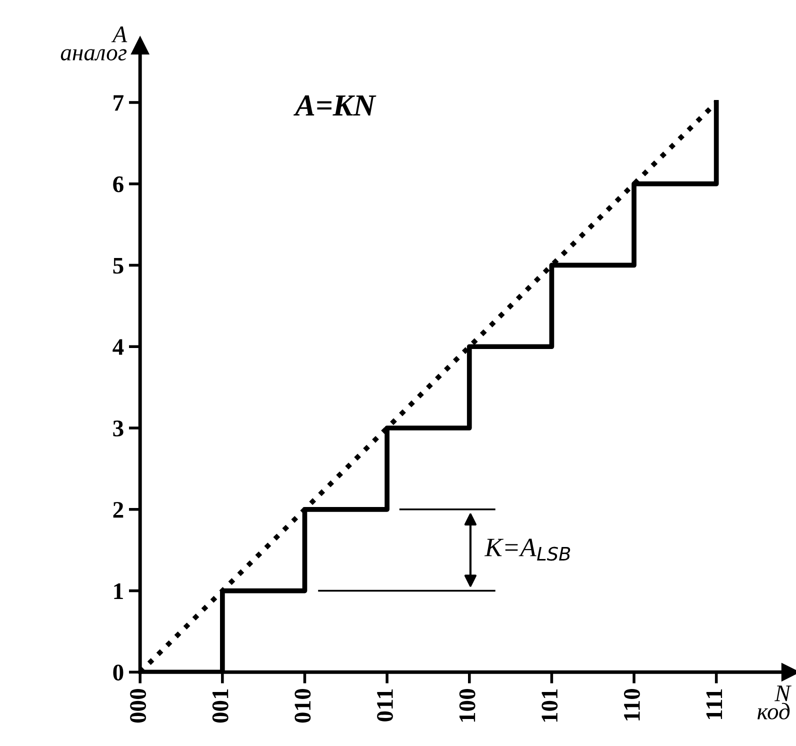 The width and height of the screenshot is (796, 746). What do you see at coordinates (775, 703) in the screenshot?
I see `x-axis-title: N код` at bounding box center [775, 703].